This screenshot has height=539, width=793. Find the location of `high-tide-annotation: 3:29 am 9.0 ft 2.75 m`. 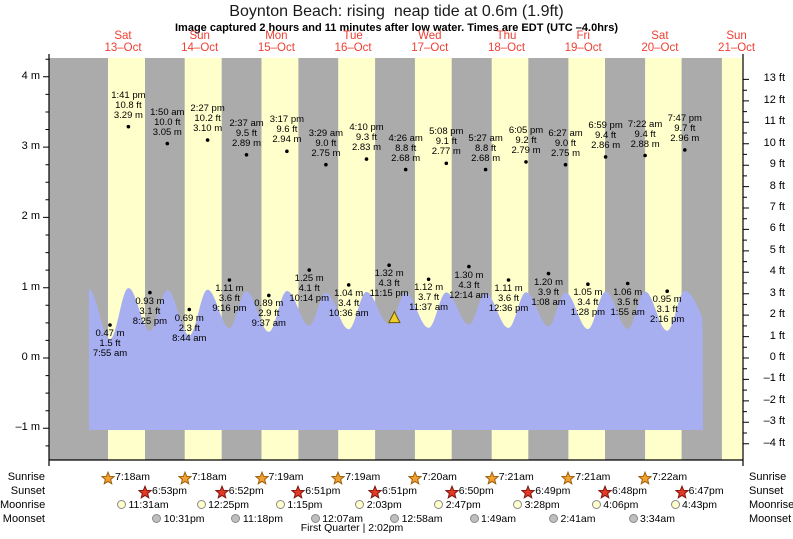

high-tide-annotation: 3:29 am 9.0 ft 2.75 m is located at coordinates (326, 143).